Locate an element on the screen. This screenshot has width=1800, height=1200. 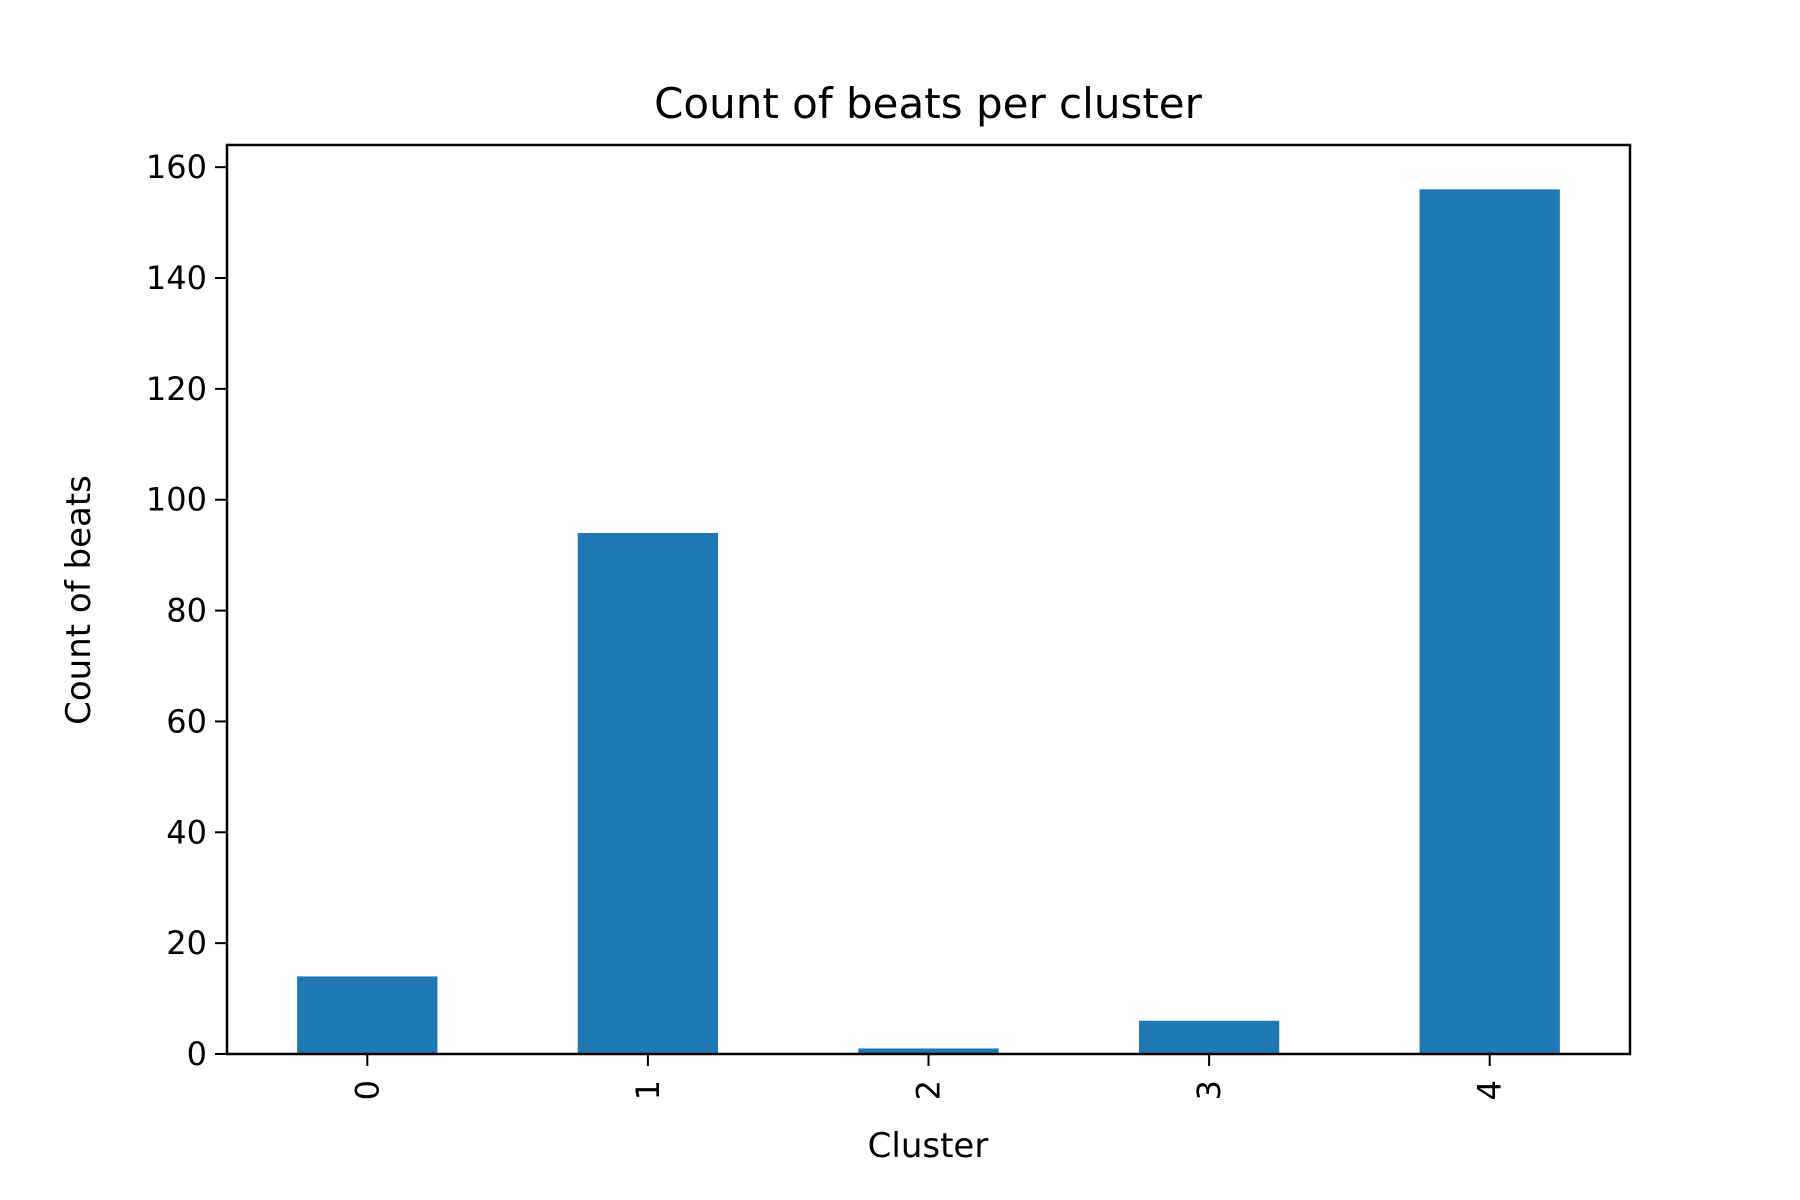
y-tick-label: 0 is located at coordinates (197, 1054).